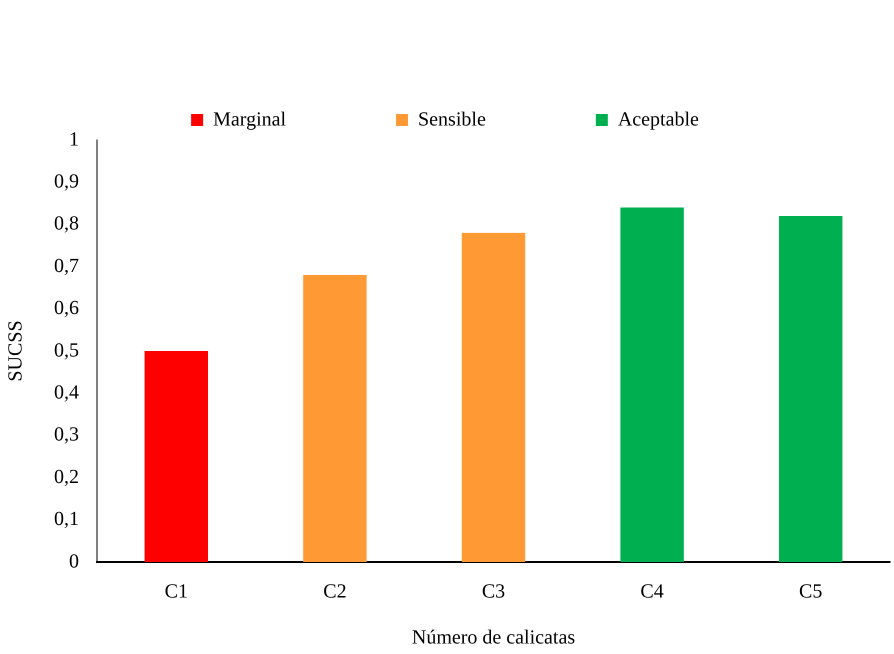  I want to click on legend-label: Marginal, so click(249, 119).